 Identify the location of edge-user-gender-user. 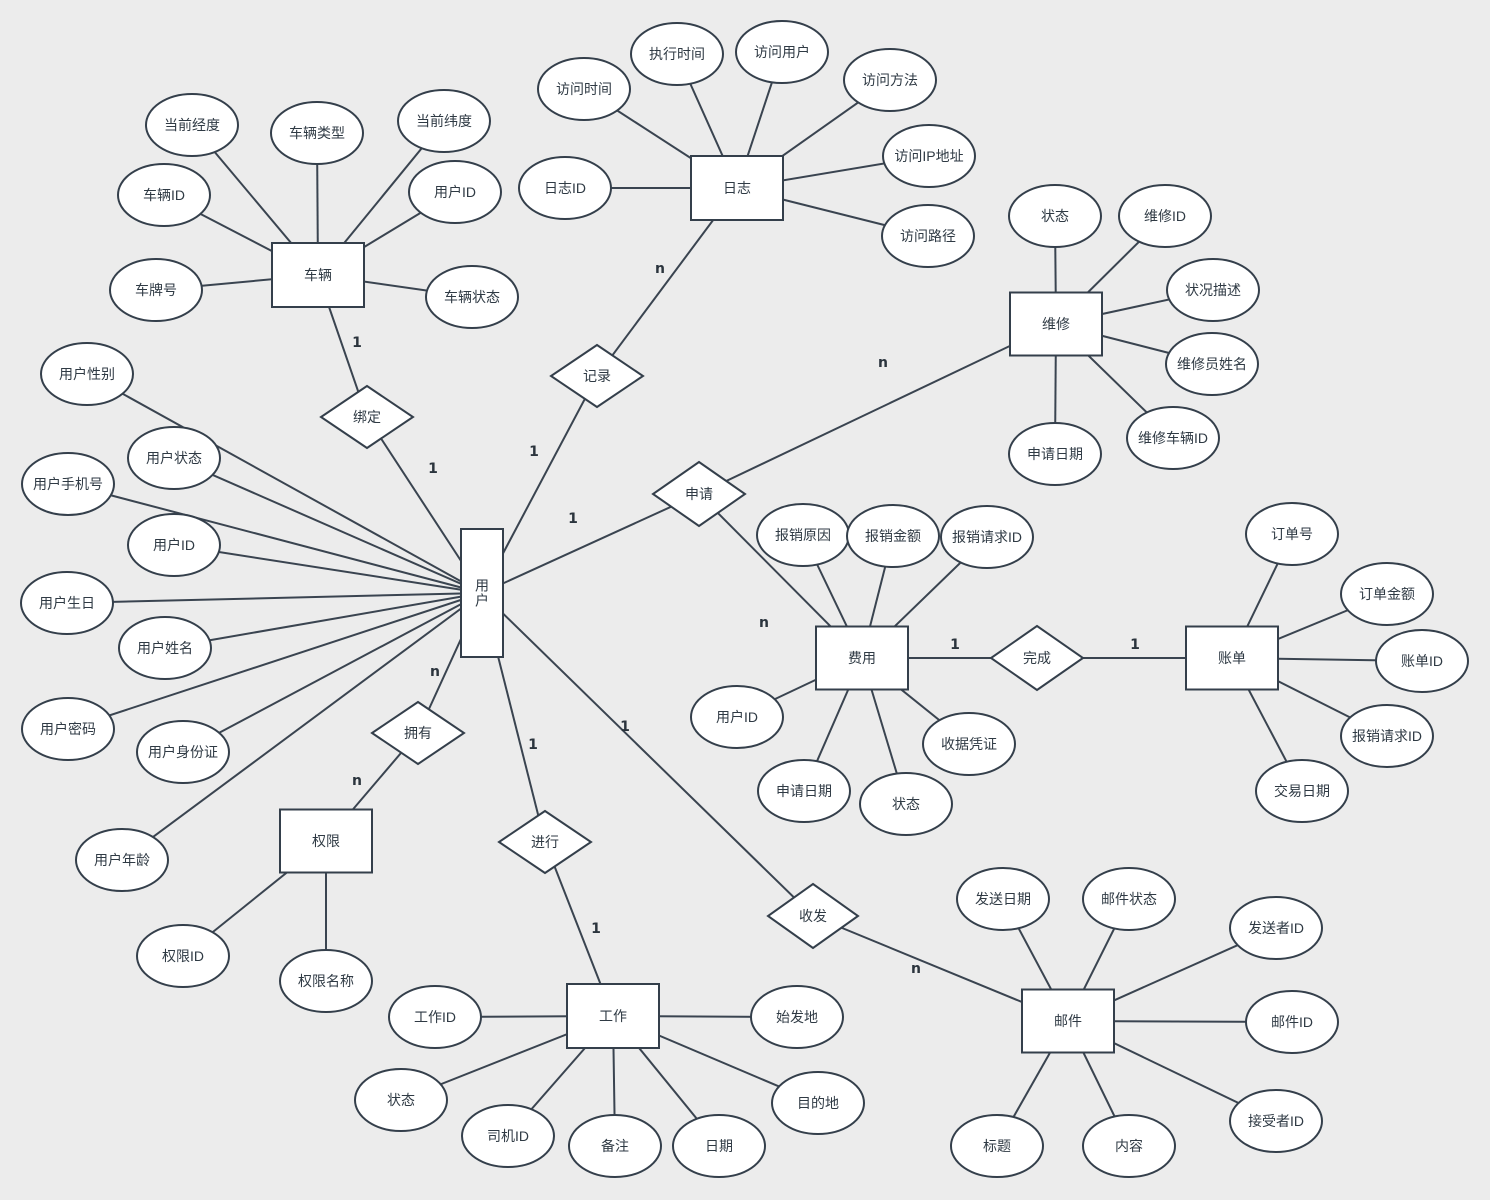
(284, 483).